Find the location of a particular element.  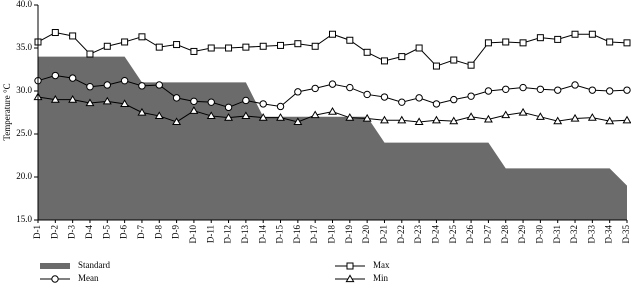

y-tick-label: 20.0 is located at coordinates (24, 176).